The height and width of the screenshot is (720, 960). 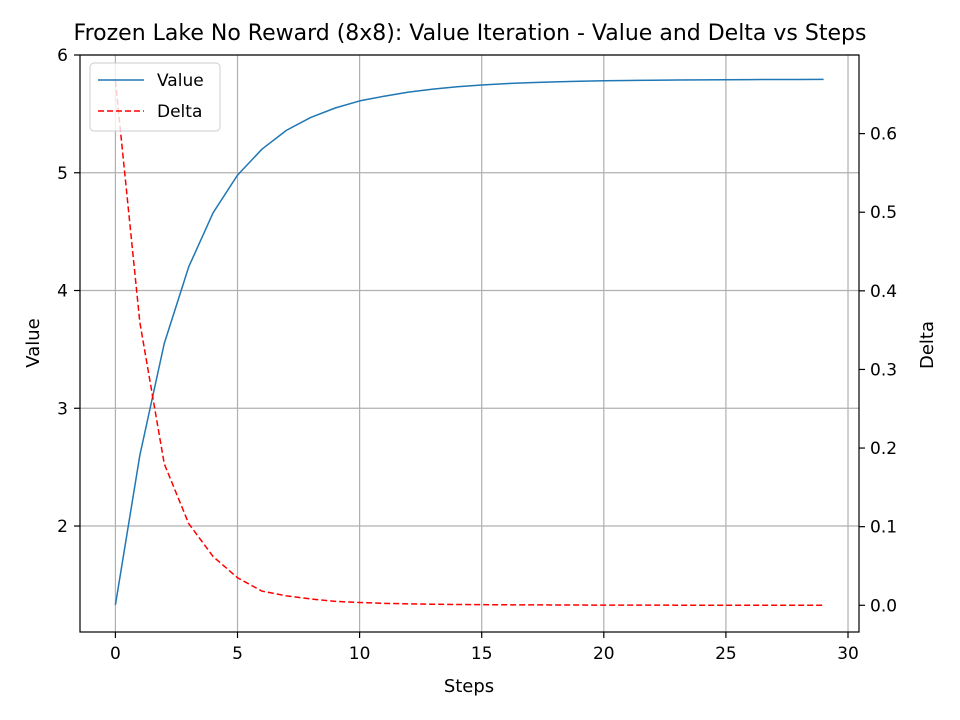 What do you see at coordinates (180, 81) in the screenshot?
I see `legend-label-value: Value` at bounding box center [180, 81].